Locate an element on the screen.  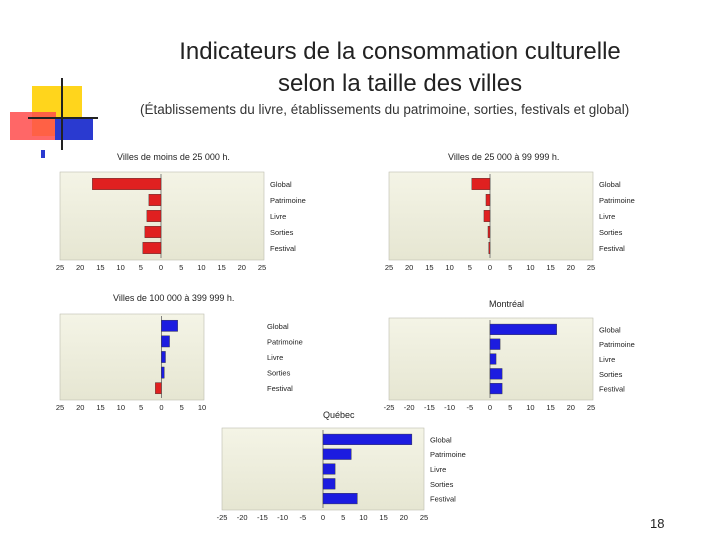
decor-horizontal-line is located at coordinates (63, 118).